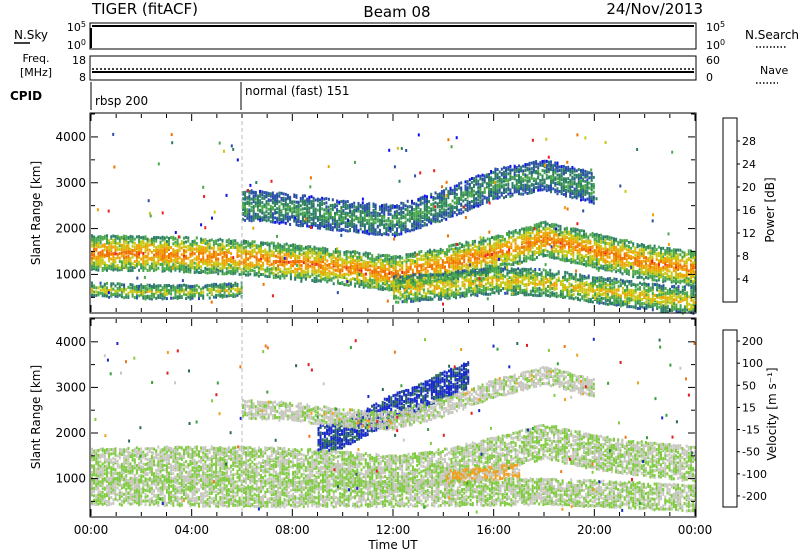 This screenshot has width=800, height=554. Describe the element at coordinates (35, 58) in the screenshot. I see `freq-label-1: Freq.` at that location.